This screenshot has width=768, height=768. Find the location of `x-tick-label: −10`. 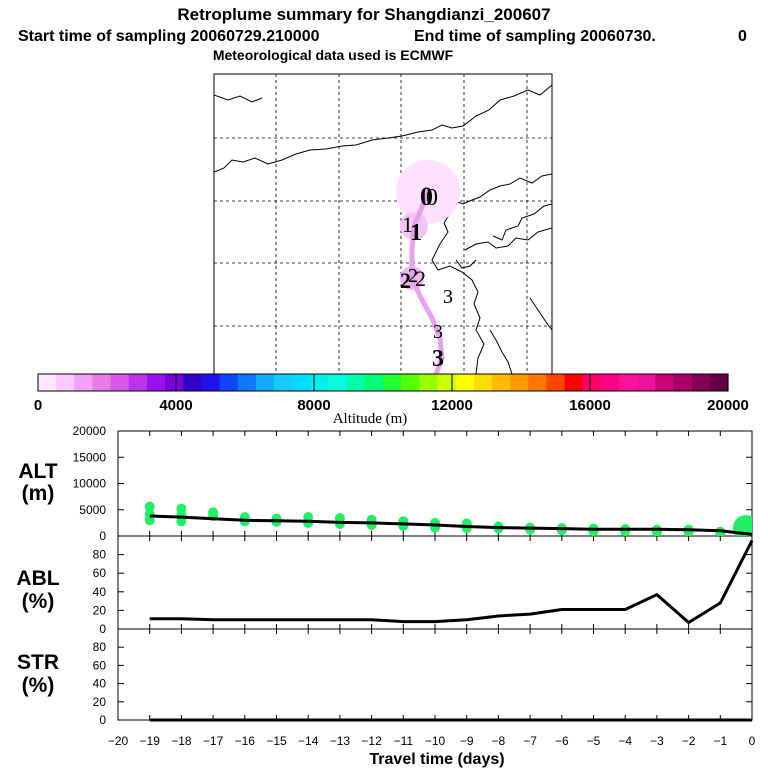

x-tick-label: −10 is located at coordinates (435, 741).